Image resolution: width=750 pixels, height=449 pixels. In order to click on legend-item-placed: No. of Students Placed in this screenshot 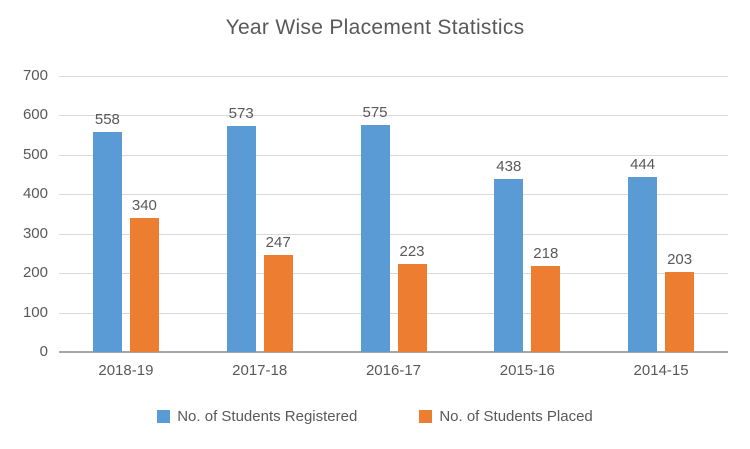, I will do `click(506, 416)`.